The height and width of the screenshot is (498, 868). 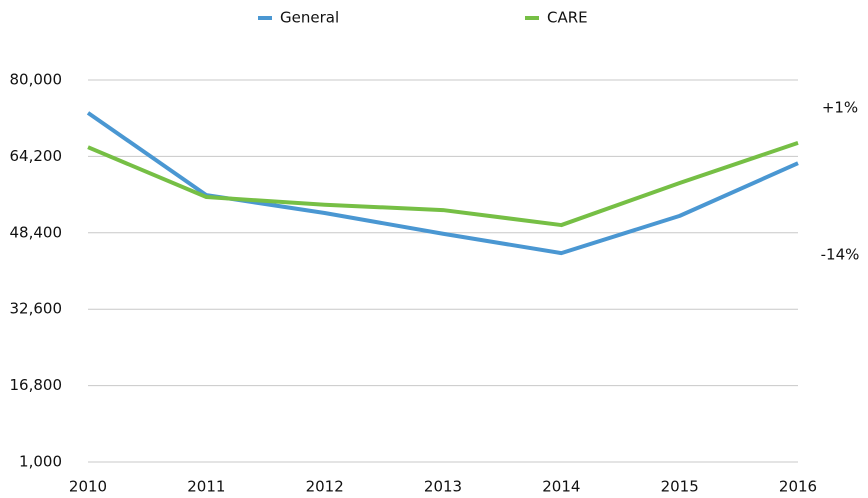 What do you see at coordinates (567, 18) in the screenshot?
I see `legend-label: CARE` at bounding box center [567, 18].